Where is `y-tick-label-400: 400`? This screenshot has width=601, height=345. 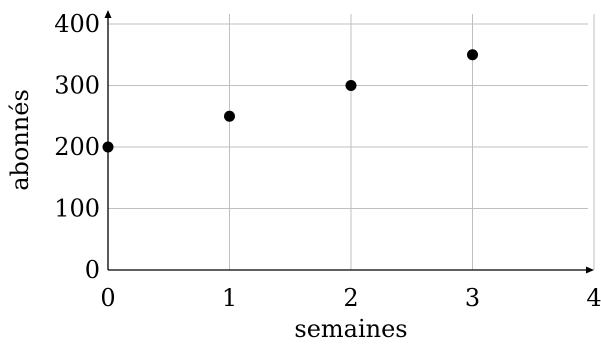
y-tick-label-400: 400 is located at coordinates (77, 24).